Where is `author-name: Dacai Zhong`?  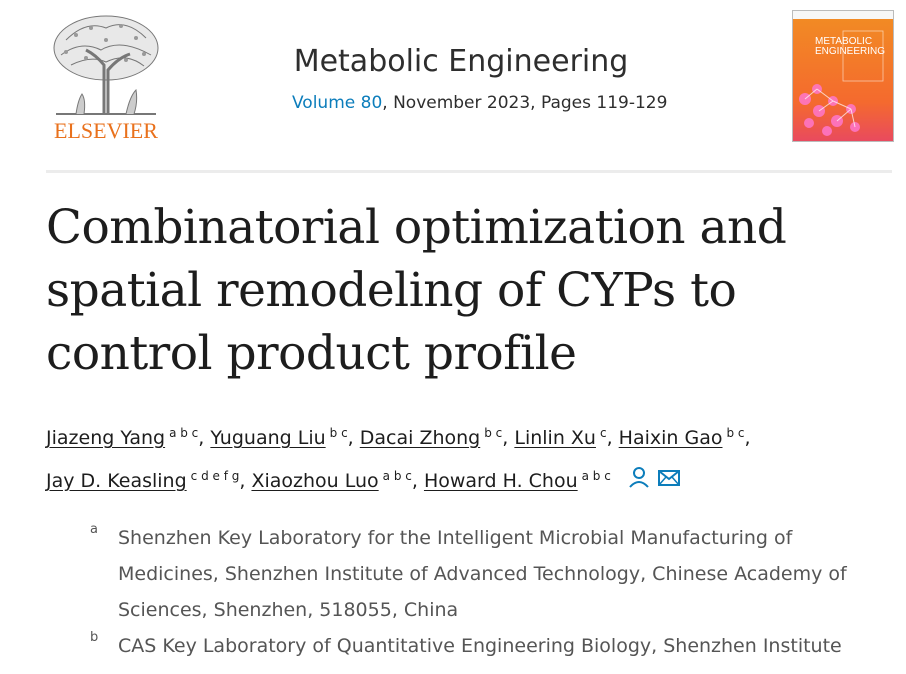 author-name: Dacai Zhong is located at coordinates (420, 438).